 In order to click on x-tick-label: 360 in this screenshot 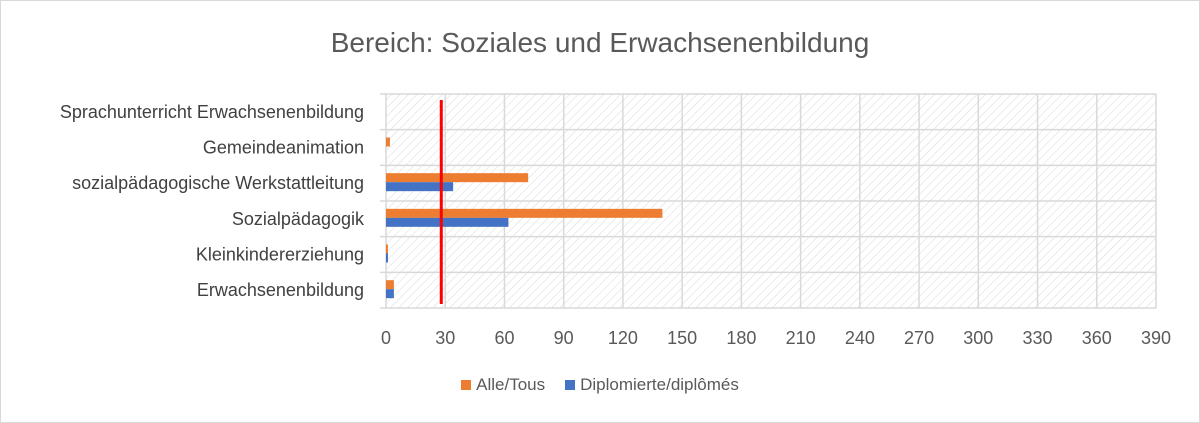, I will do `click(1097, 338)`.